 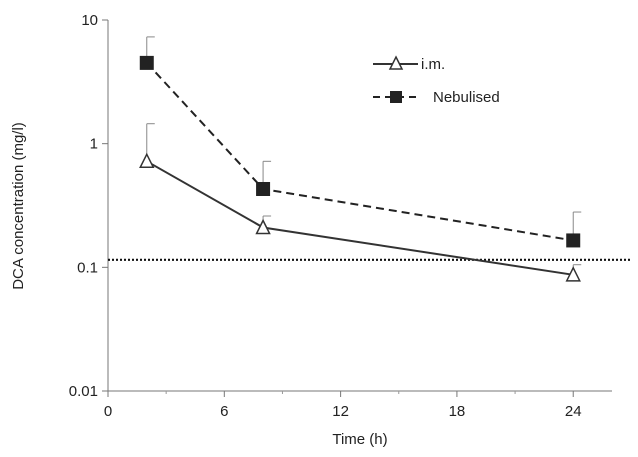 I want to click on legend-label-nebulised: Nebulised, so click(x=466, y=97).